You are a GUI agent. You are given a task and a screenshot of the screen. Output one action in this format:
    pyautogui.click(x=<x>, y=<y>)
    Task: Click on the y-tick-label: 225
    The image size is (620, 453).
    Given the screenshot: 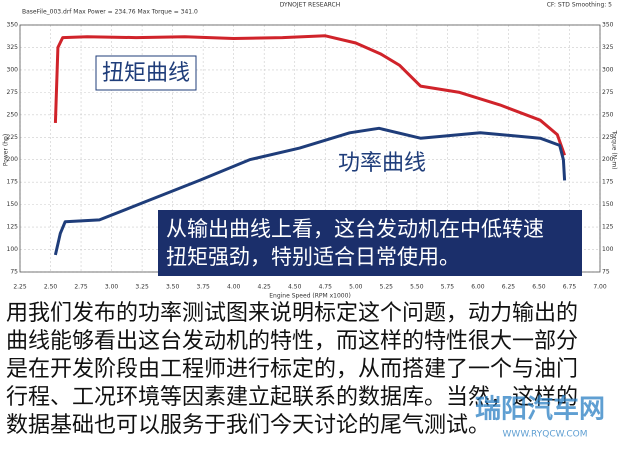 What is the action you would take?
    pyautogui.click(x=13, y=137)
    